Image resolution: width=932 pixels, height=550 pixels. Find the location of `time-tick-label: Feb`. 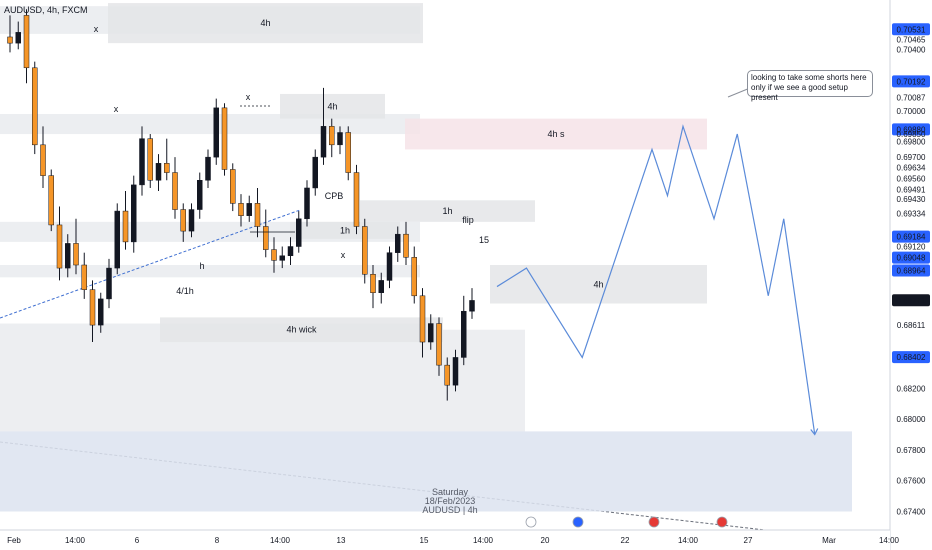

time-tick-label: Feb is located at coordinates (14, 540).